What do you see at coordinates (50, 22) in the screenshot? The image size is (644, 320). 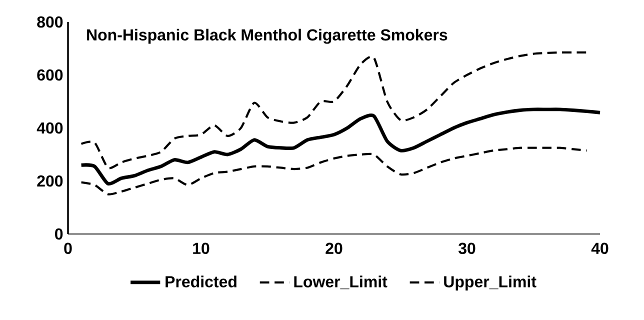 I see `y-tick-label: 800` at bounding box center [50, 22].